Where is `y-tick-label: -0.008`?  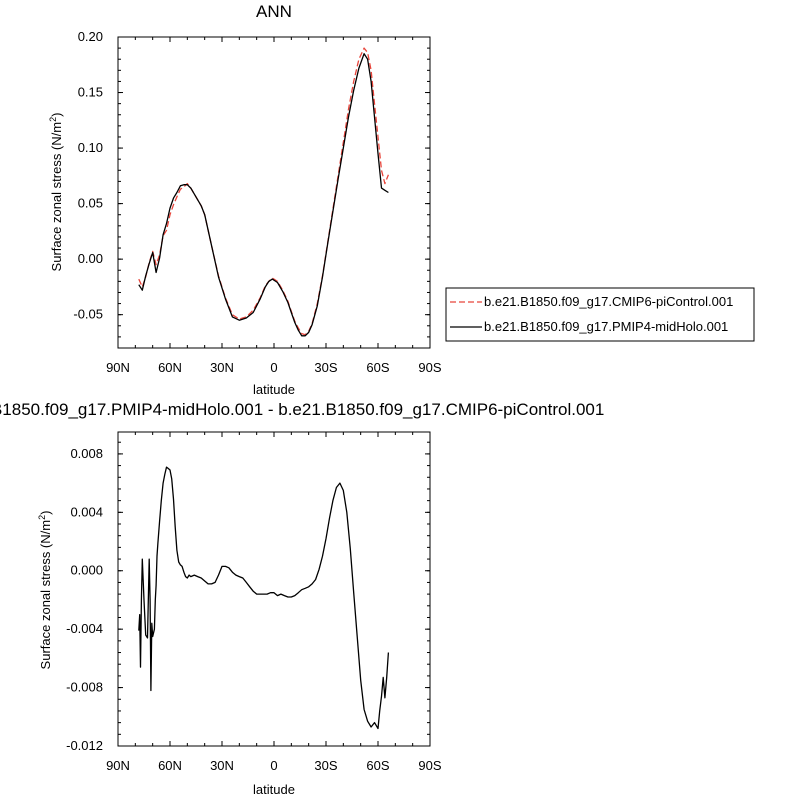 y-tick-label: -0.008 is located at coordinates (84, 687).